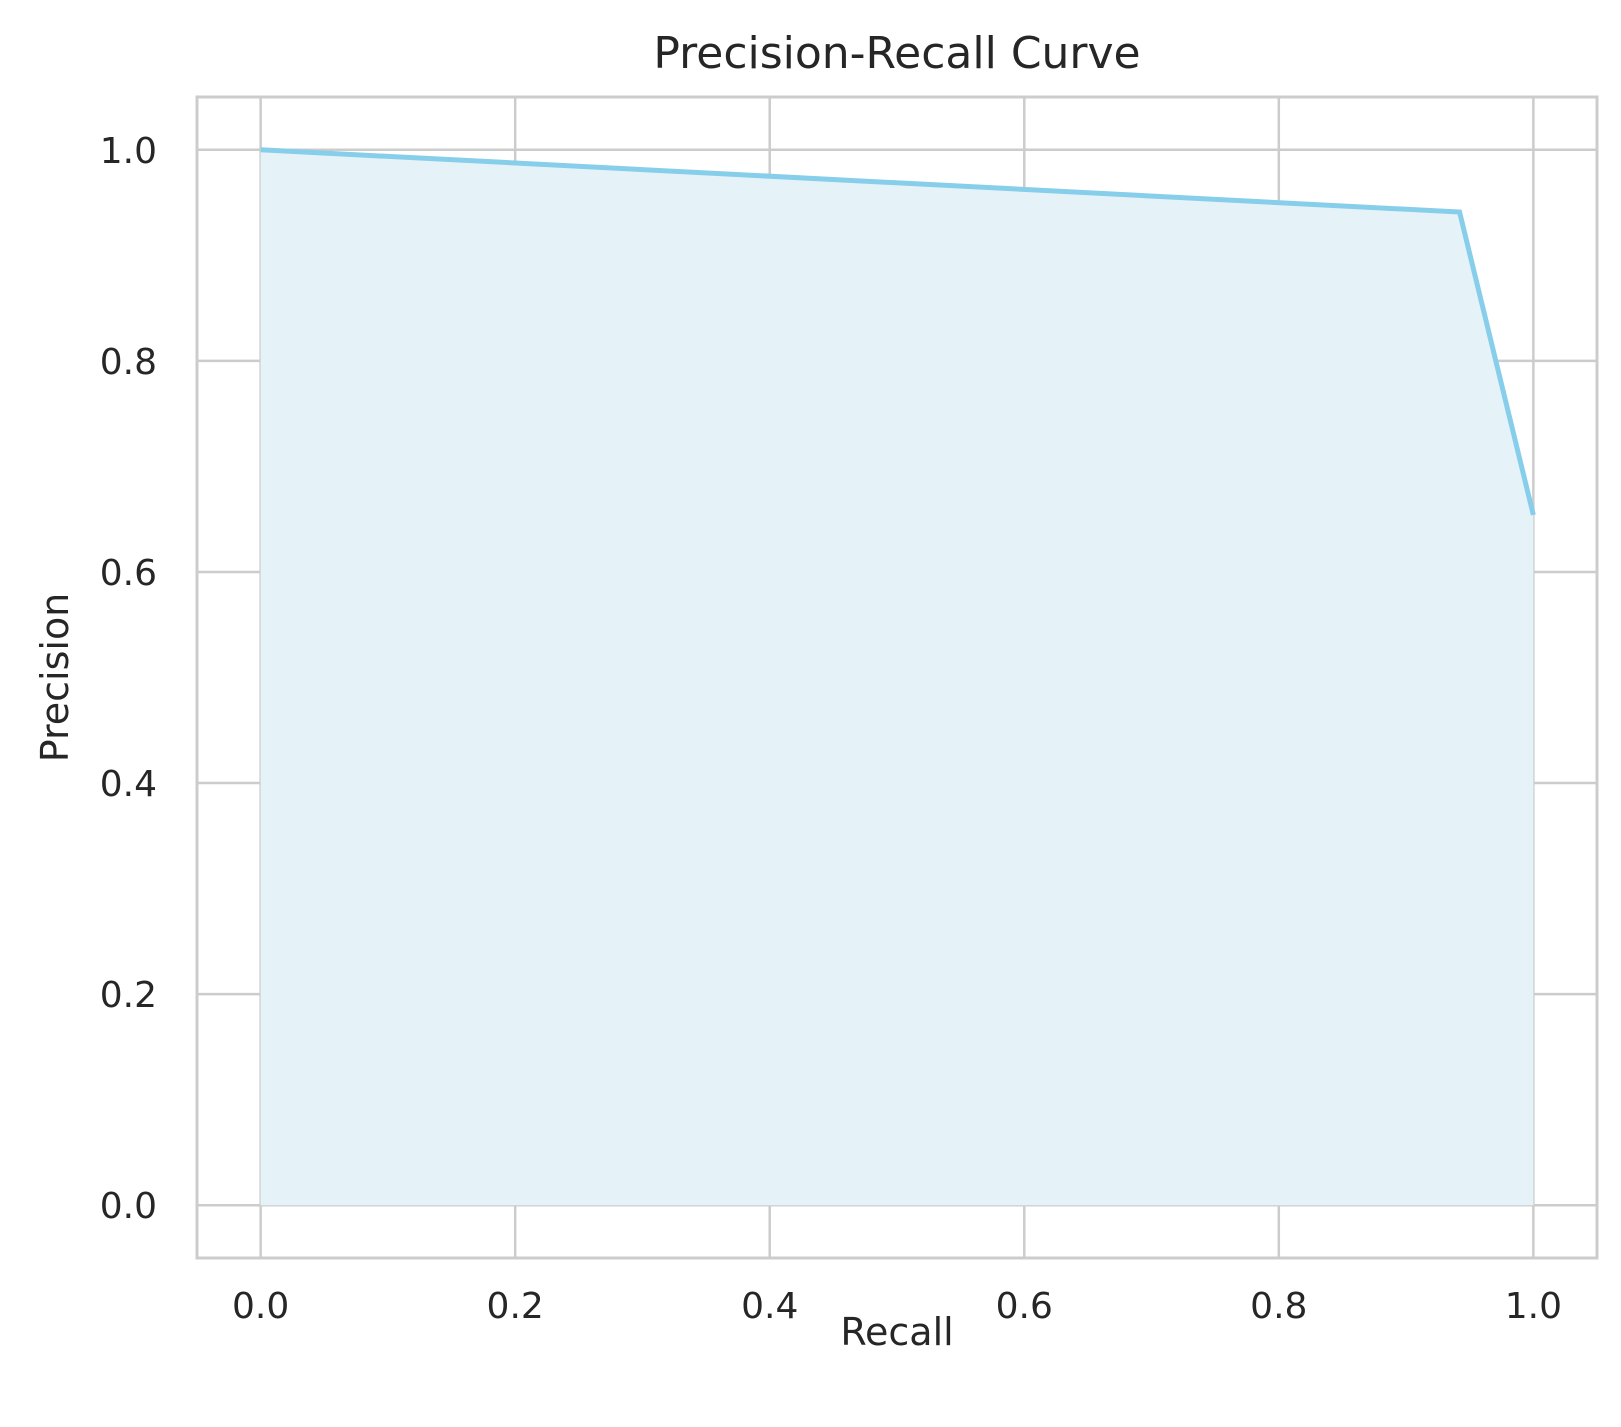 This screenshot has height=1427, width=1621. What do you see at coordinates (769, 1306) in the screenshot?
I see `x-tick-label: 0.4` at bounding box center [769, 1306].